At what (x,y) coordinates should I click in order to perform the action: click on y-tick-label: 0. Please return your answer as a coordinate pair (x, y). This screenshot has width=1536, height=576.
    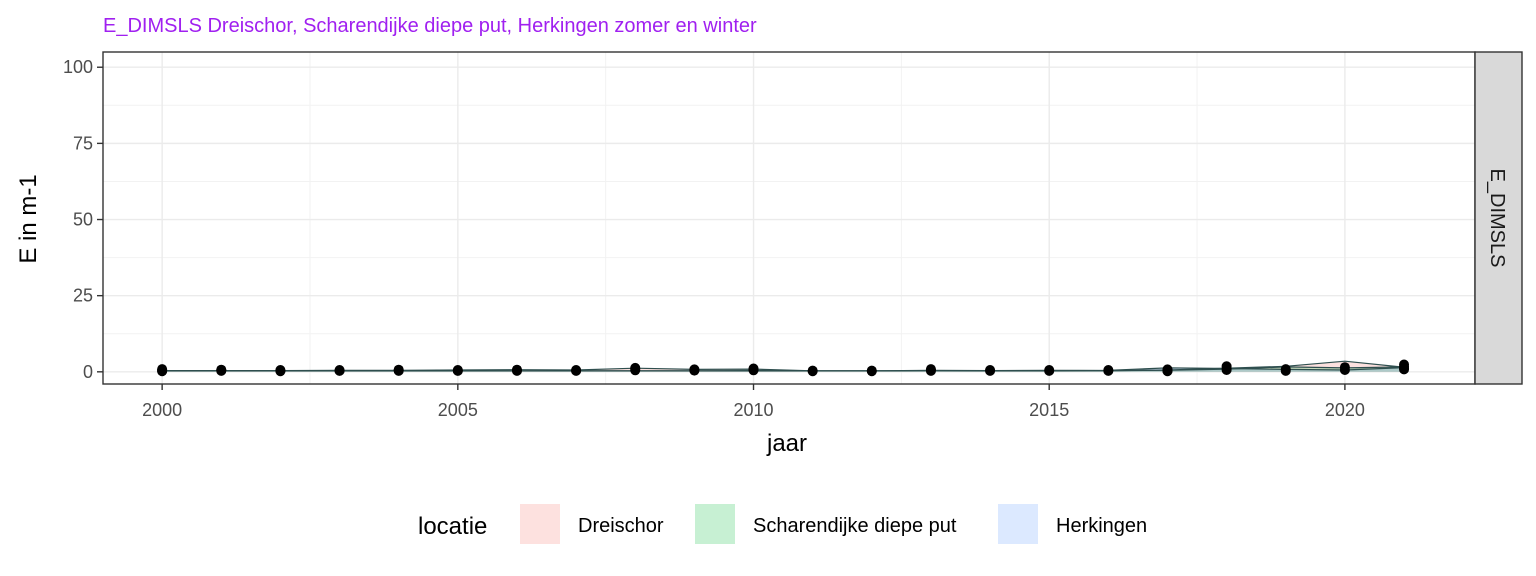
    Looking at the image, I should click on (88, 372).